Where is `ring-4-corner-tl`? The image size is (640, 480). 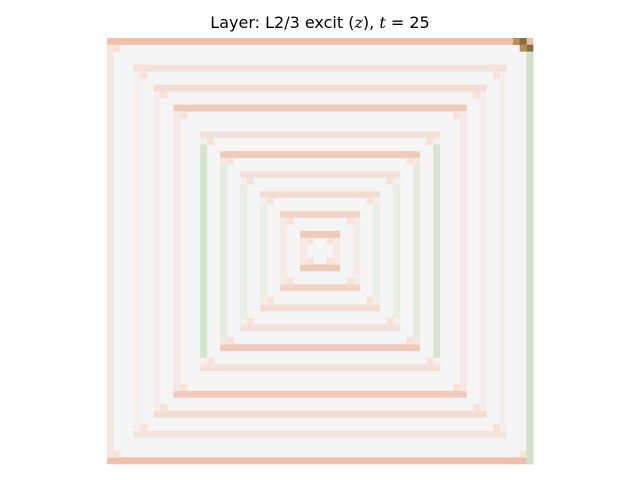
ring-4-corner-tl is located at coordinates (210, 141).